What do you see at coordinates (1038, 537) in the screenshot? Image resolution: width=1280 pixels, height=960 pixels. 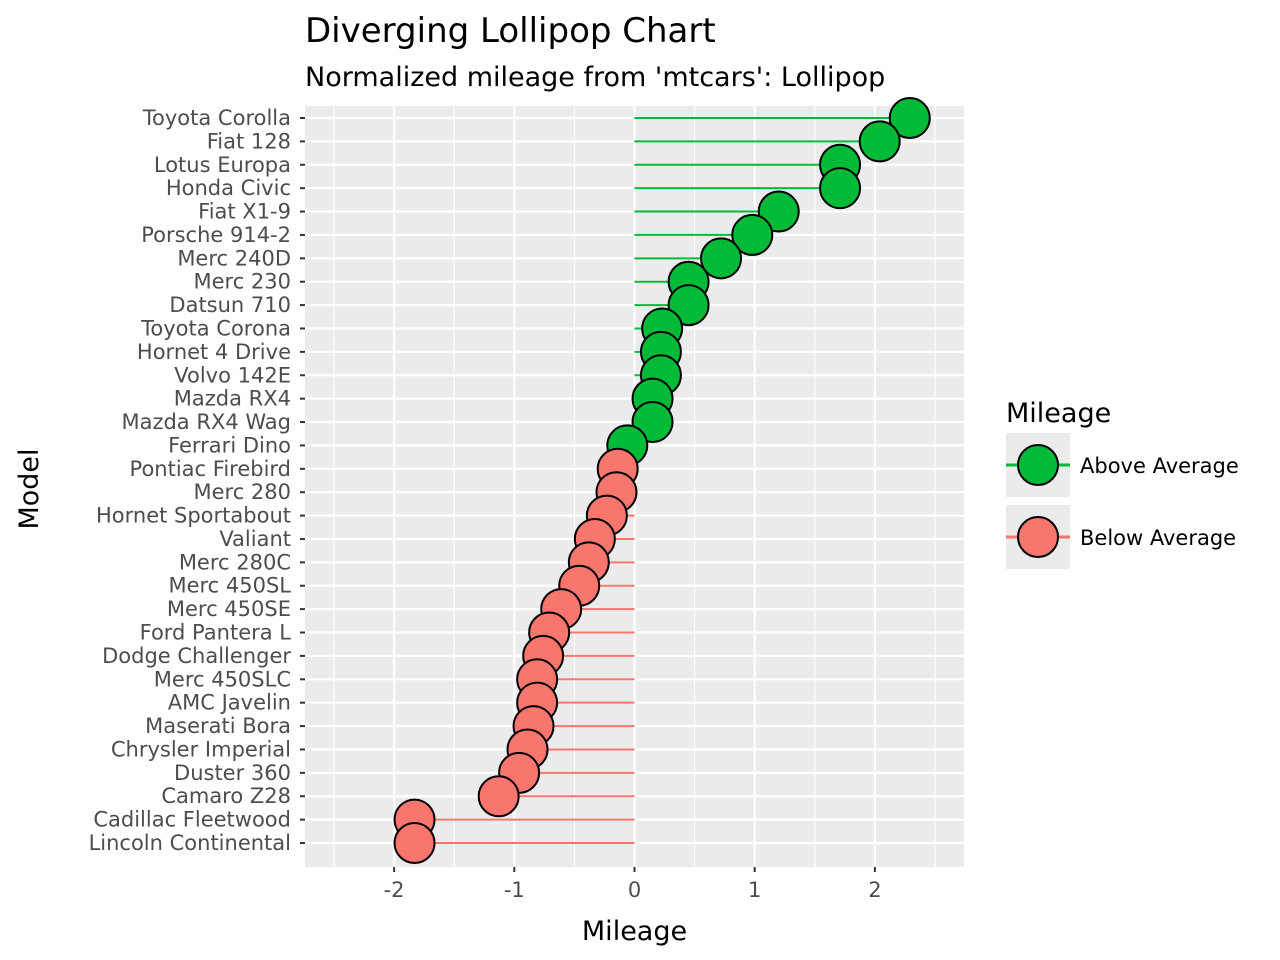 I see `legend-key-below-dot` at bounding box center [1038, 537].